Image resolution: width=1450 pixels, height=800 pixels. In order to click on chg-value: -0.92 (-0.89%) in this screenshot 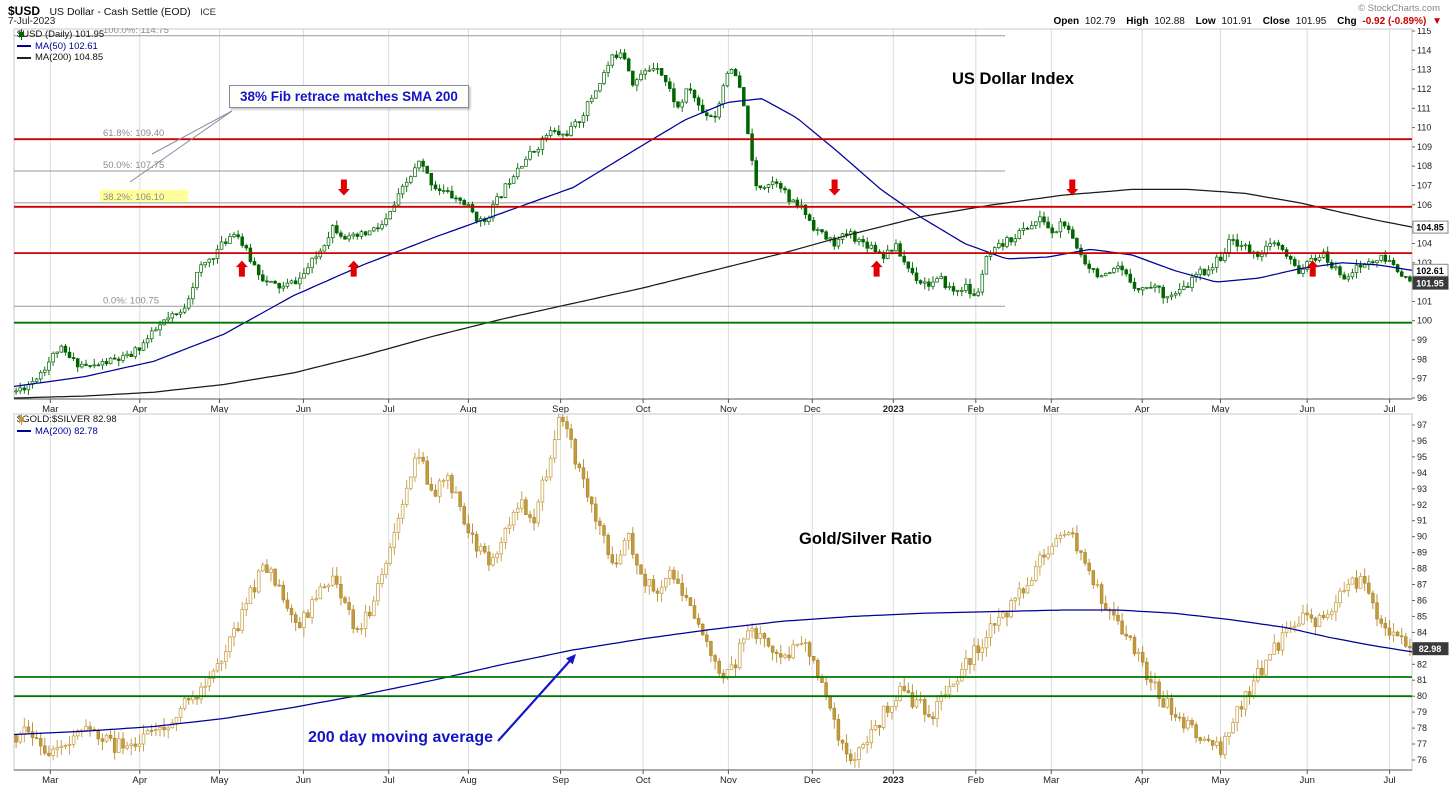, I will do `click(1394, 21)`.